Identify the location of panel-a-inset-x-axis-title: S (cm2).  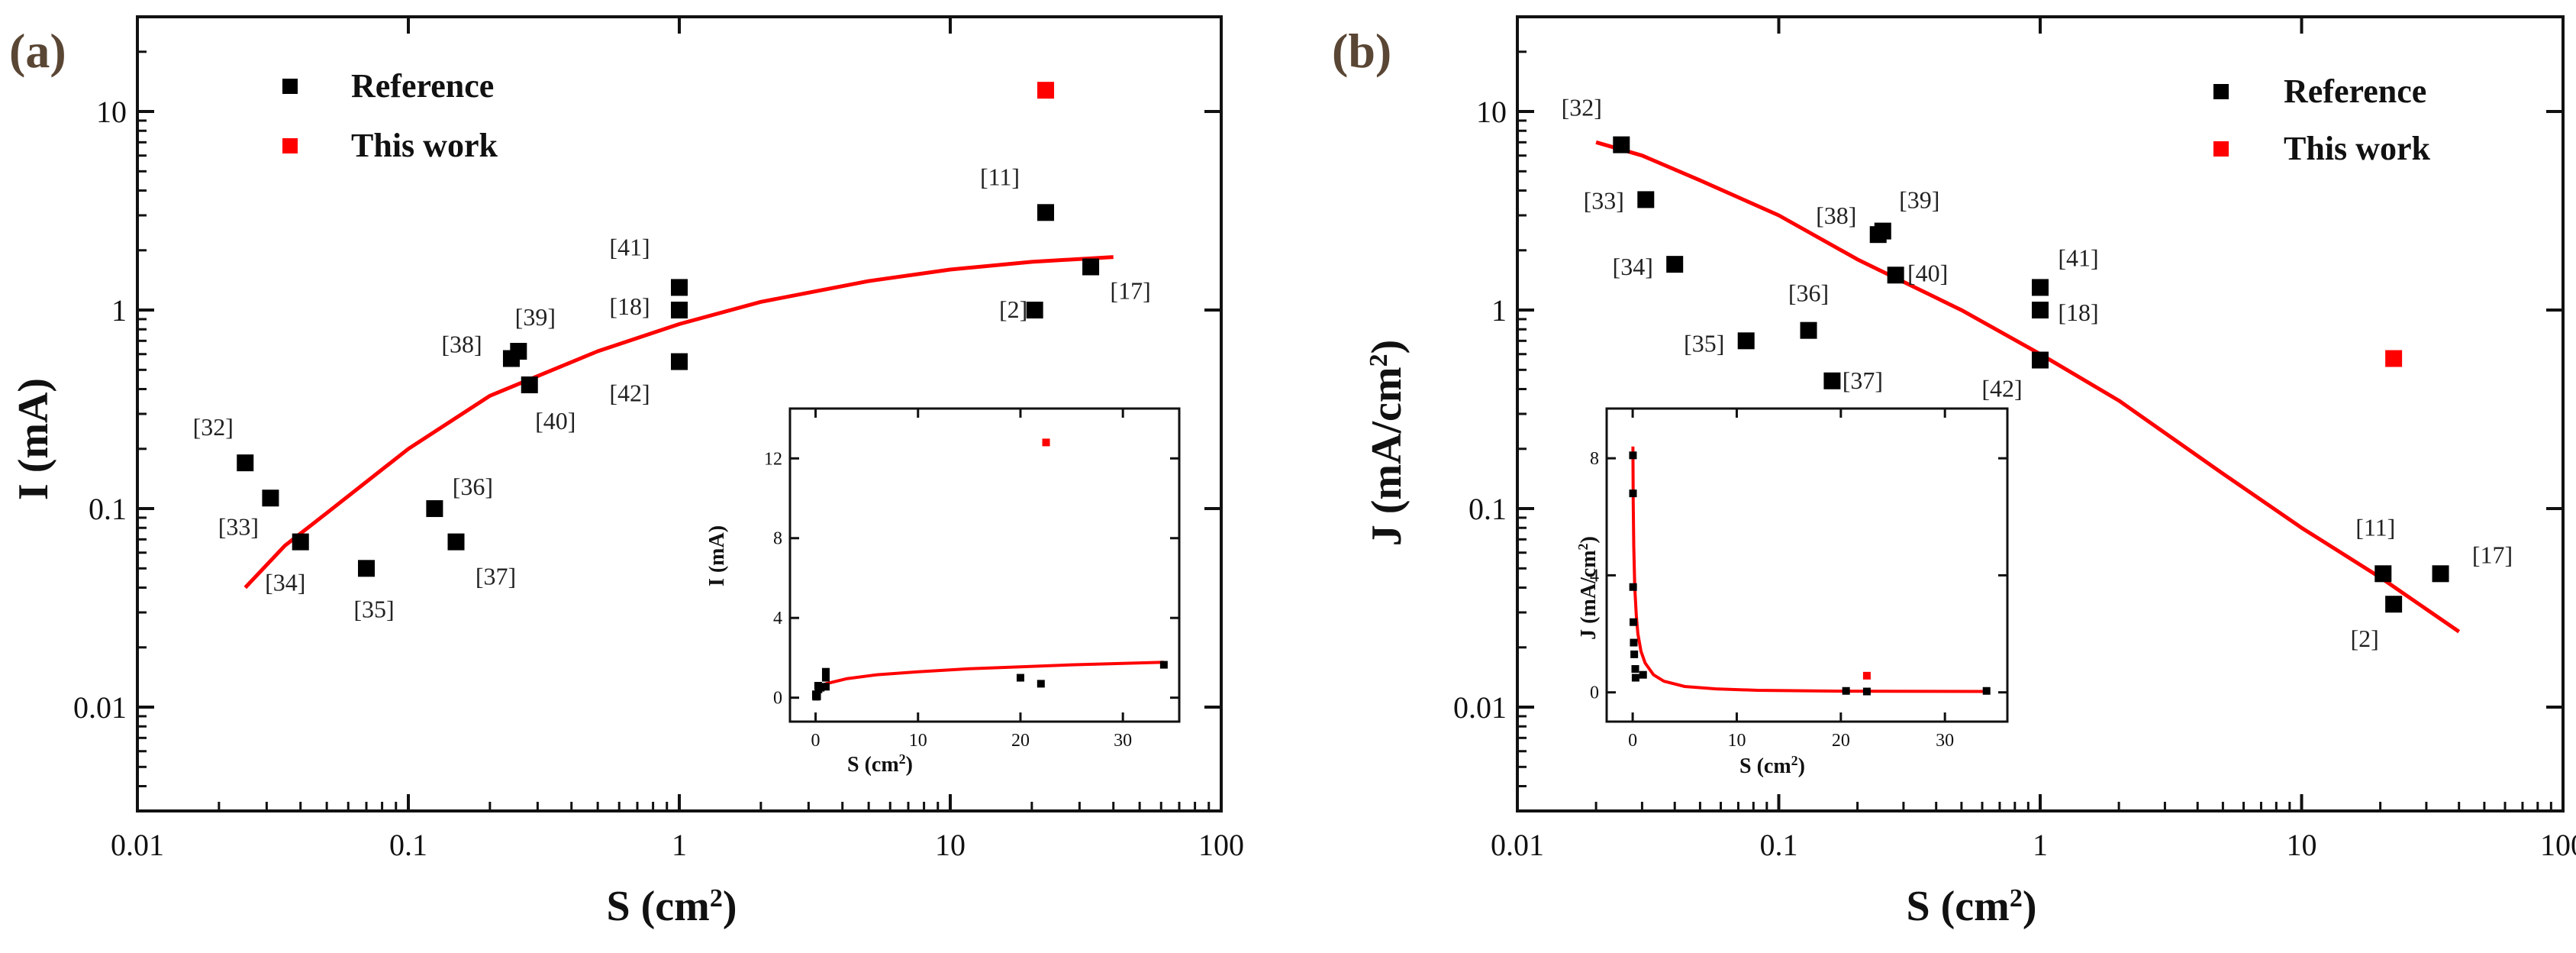
(880, 764).